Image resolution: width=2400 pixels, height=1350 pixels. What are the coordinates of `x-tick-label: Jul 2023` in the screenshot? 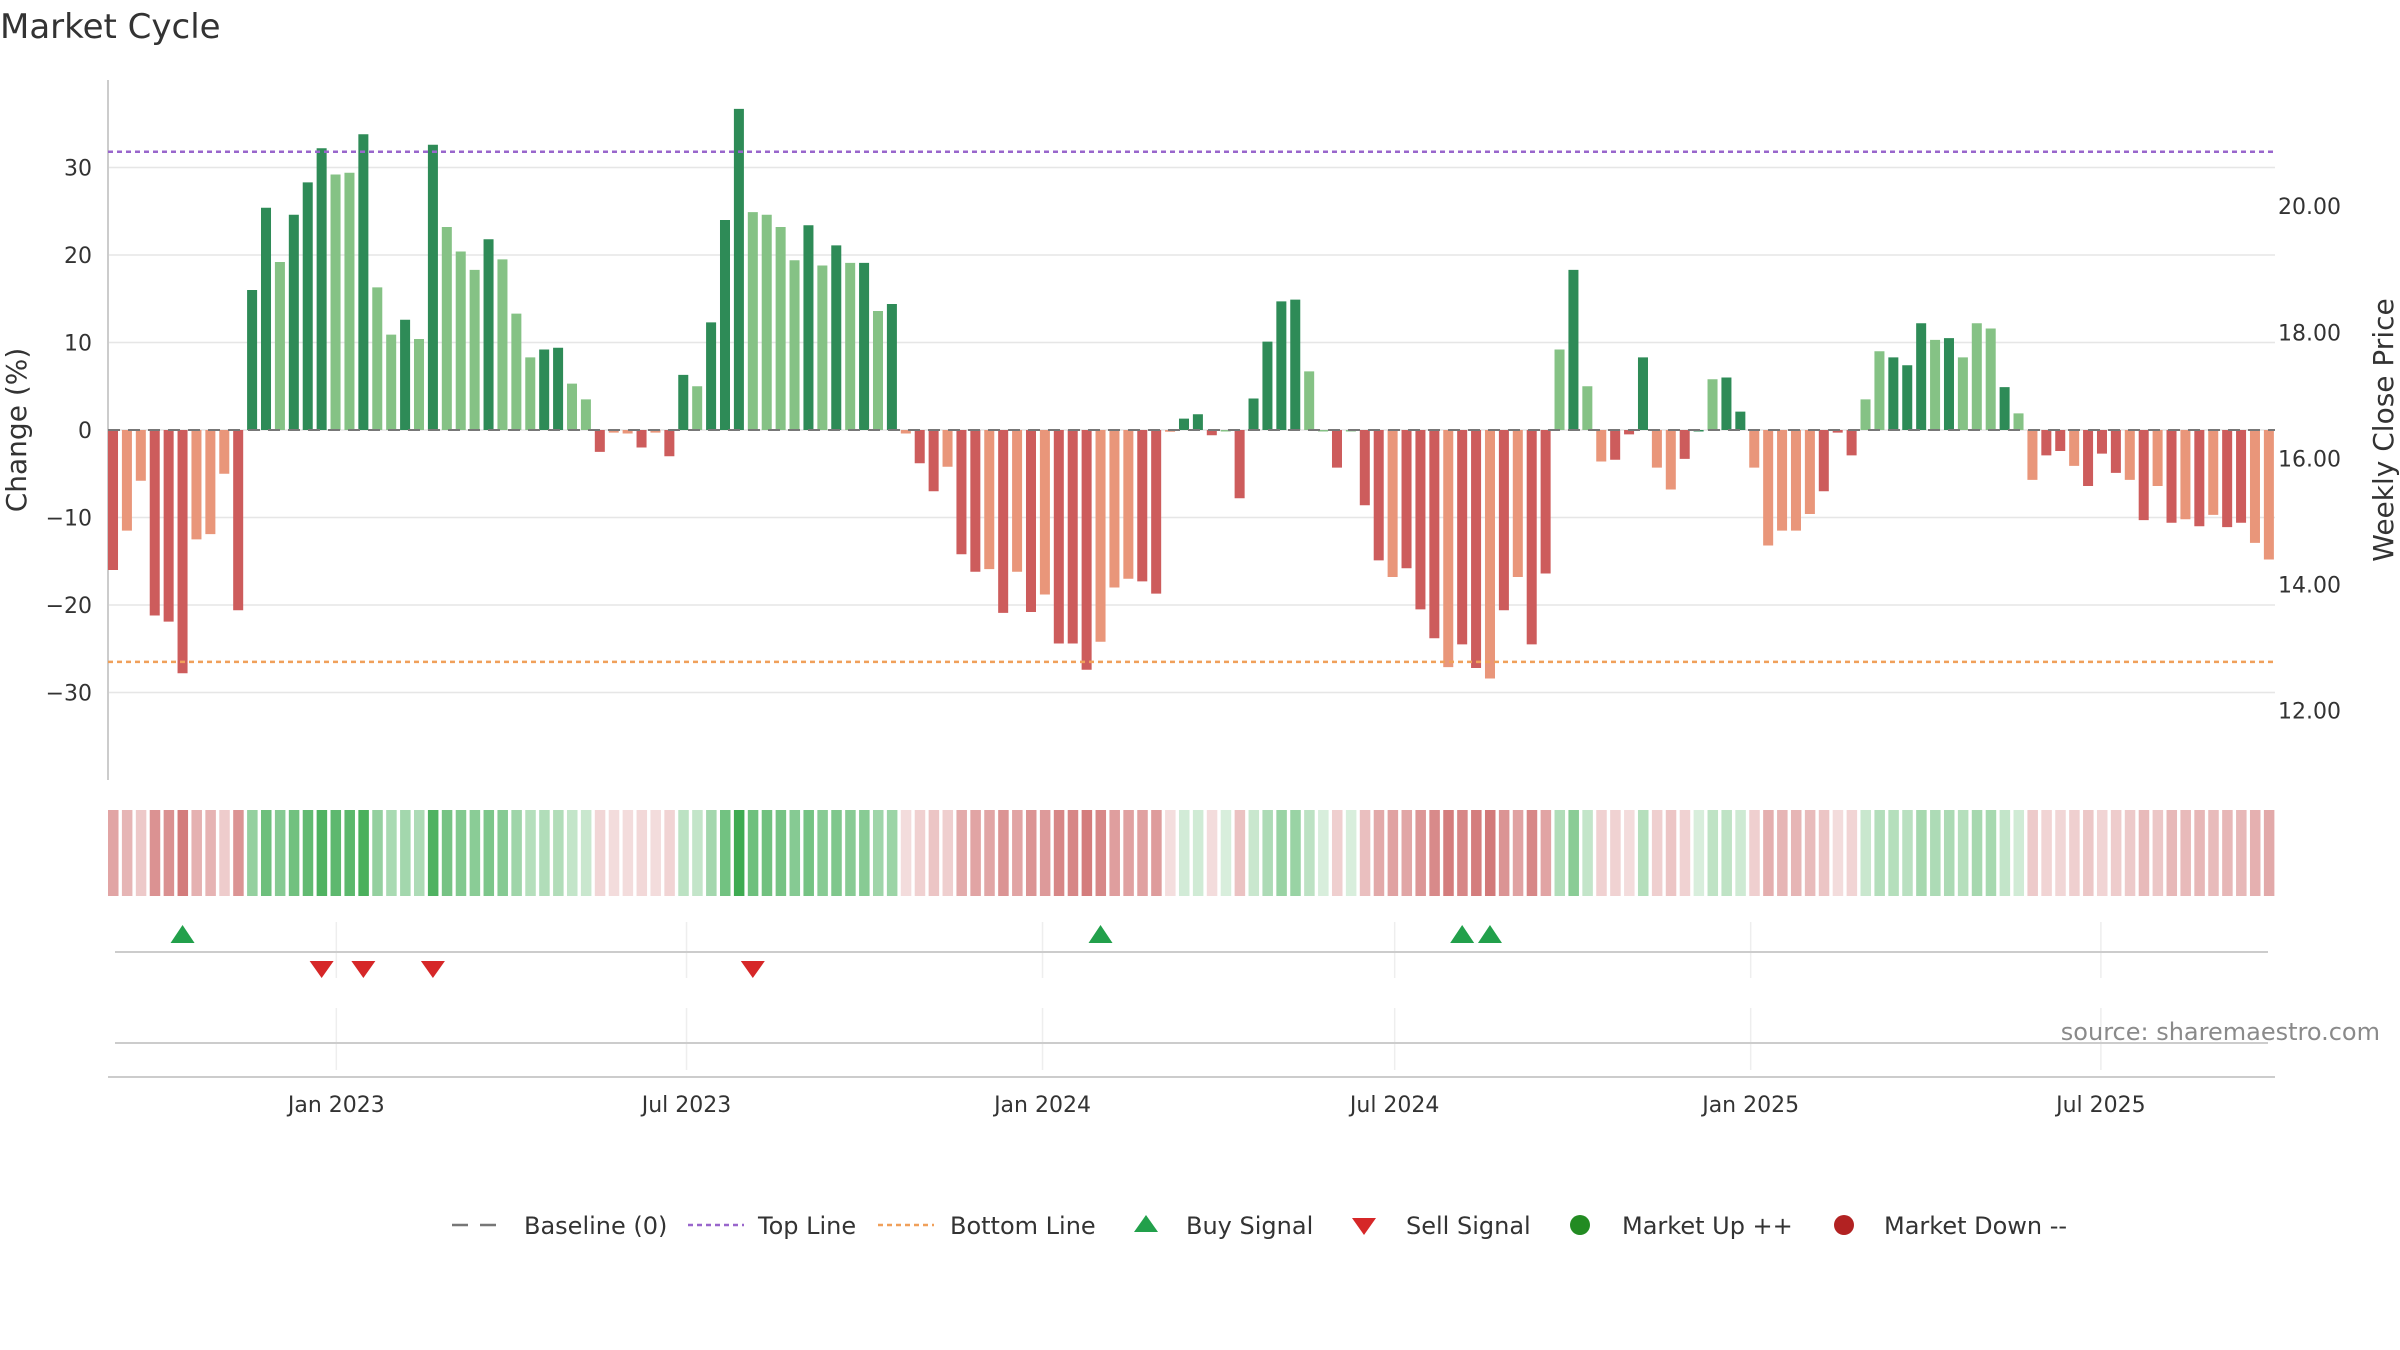 It's located at (686, 1105).